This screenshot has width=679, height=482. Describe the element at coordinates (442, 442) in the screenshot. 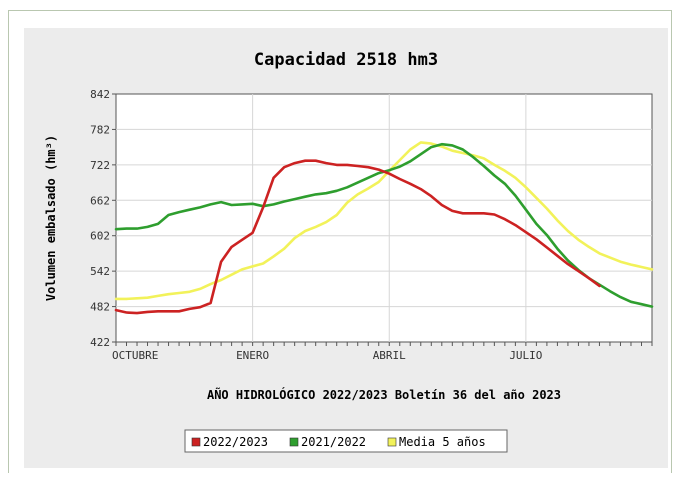

I see `legend-label-media-5-anos: Media 5 años` at that location.